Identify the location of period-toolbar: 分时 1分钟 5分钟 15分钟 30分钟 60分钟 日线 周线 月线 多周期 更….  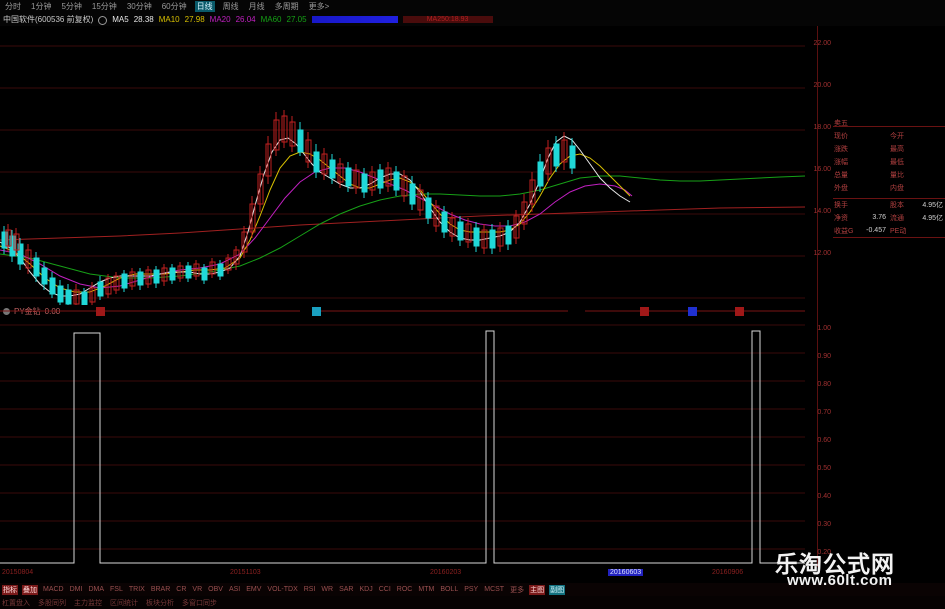
(472, 6).